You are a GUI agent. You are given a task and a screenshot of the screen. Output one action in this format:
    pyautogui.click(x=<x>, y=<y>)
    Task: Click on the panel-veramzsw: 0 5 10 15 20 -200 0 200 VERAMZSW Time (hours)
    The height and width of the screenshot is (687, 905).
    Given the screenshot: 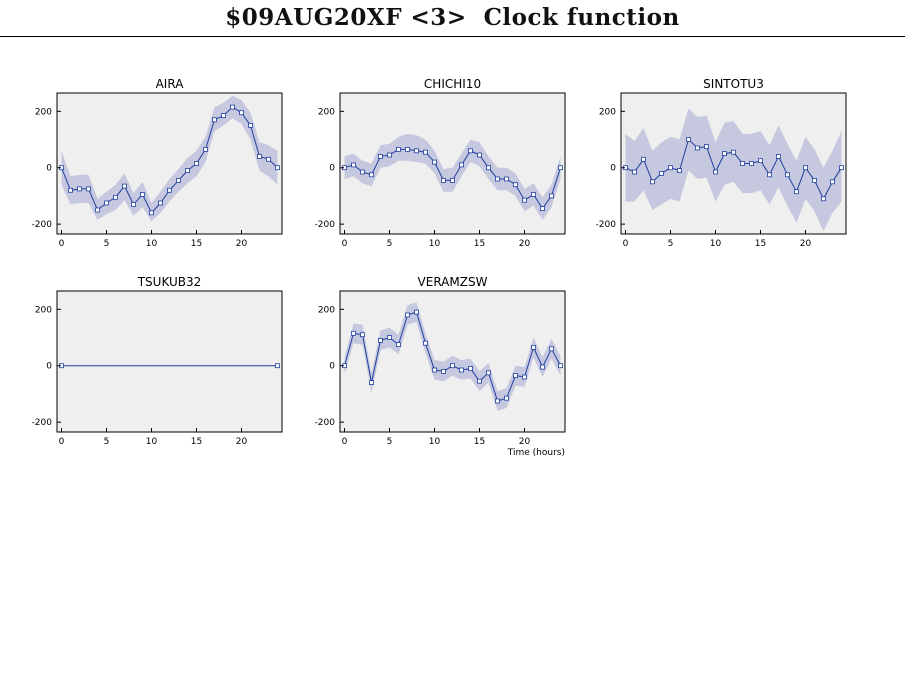 What is the action you would take?
    pyautogui.click(x=440, y=366)
    